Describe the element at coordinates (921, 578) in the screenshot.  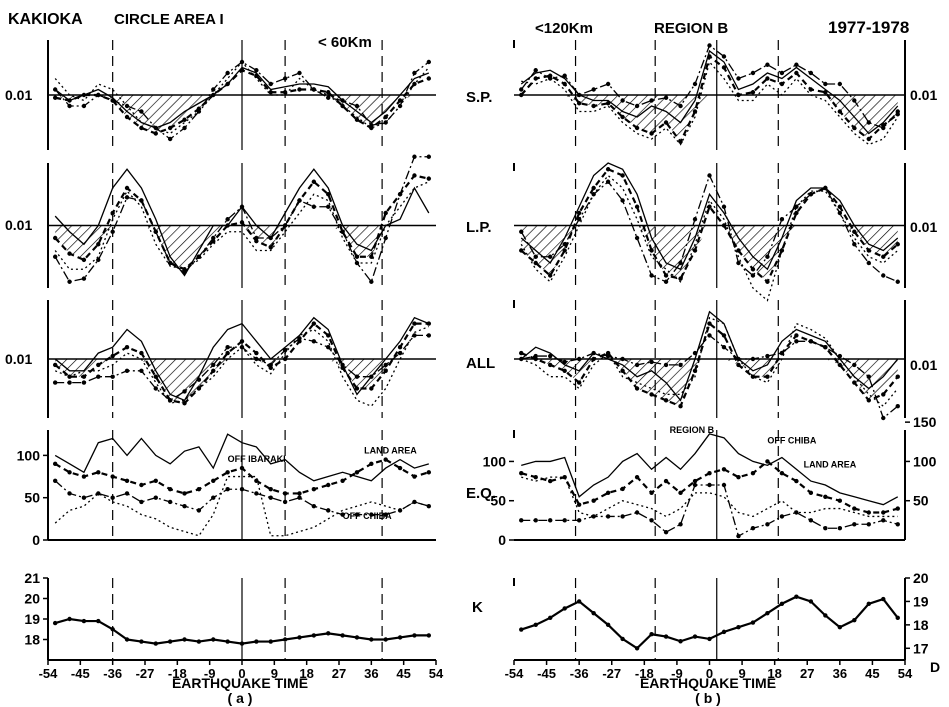
I see `y2-tick-label: 20` at that location.